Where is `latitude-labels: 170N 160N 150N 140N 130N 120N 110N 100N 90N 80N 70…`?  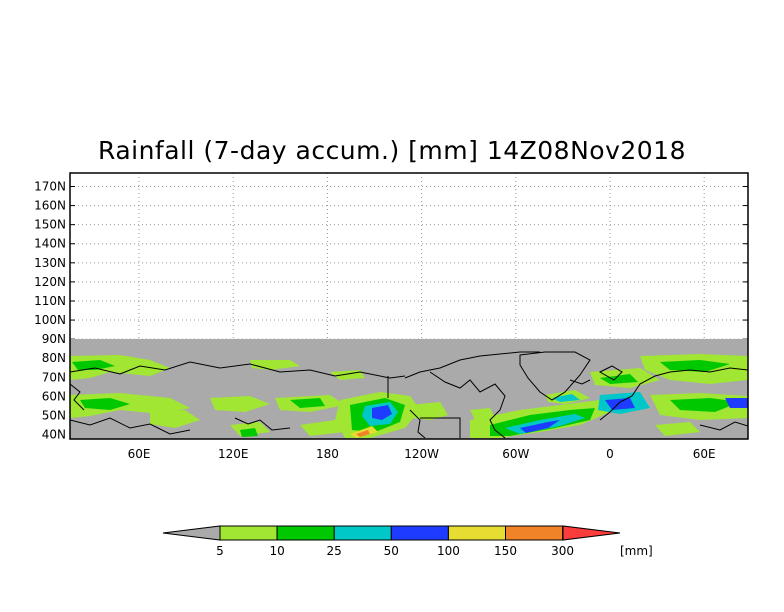
latitude-labels: 170N 160N 150N 140N 130N 120N 110N 100N 90N 80N 70… is located at coordinates (50, 311).